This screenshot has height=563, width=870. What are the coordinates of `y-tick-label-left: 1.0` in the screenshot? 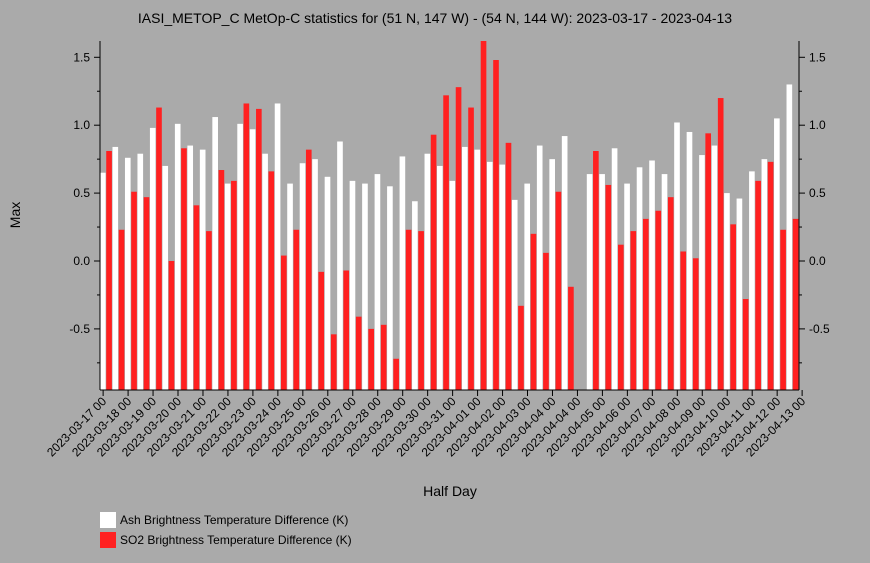 It's located at (81, 125).